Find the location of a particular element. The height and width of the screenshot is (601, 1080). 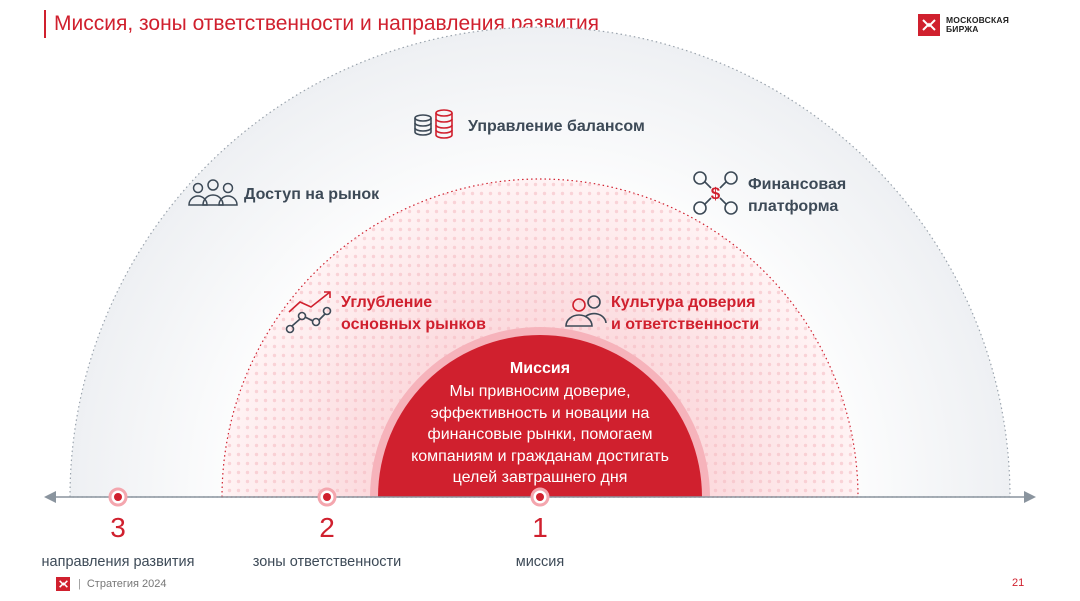

logo-text: МОСКОВСКАЯ БИРЖА is located at coordinates (977, 25).